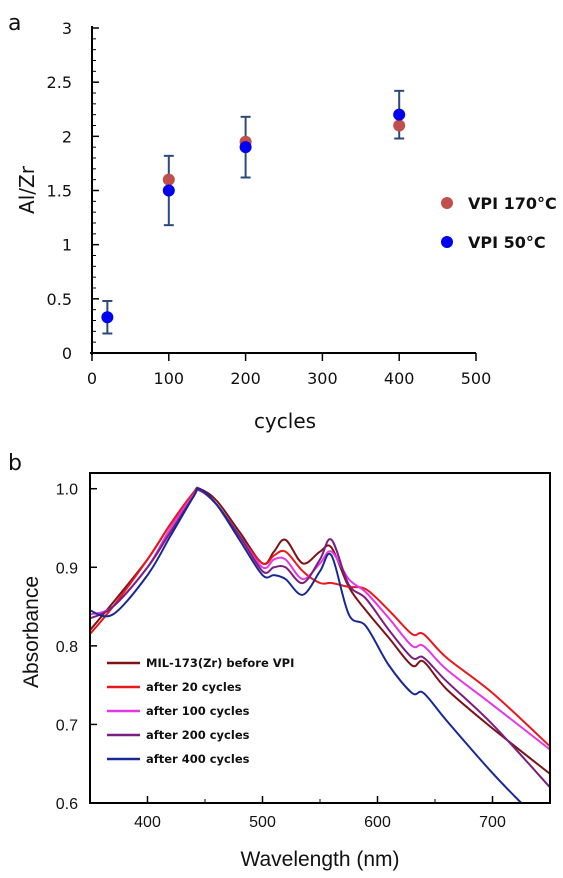 This screenshot has width=563, height=878. I want to click on legend-label-vpi-170: VPI 170°C, so click(512, 203).